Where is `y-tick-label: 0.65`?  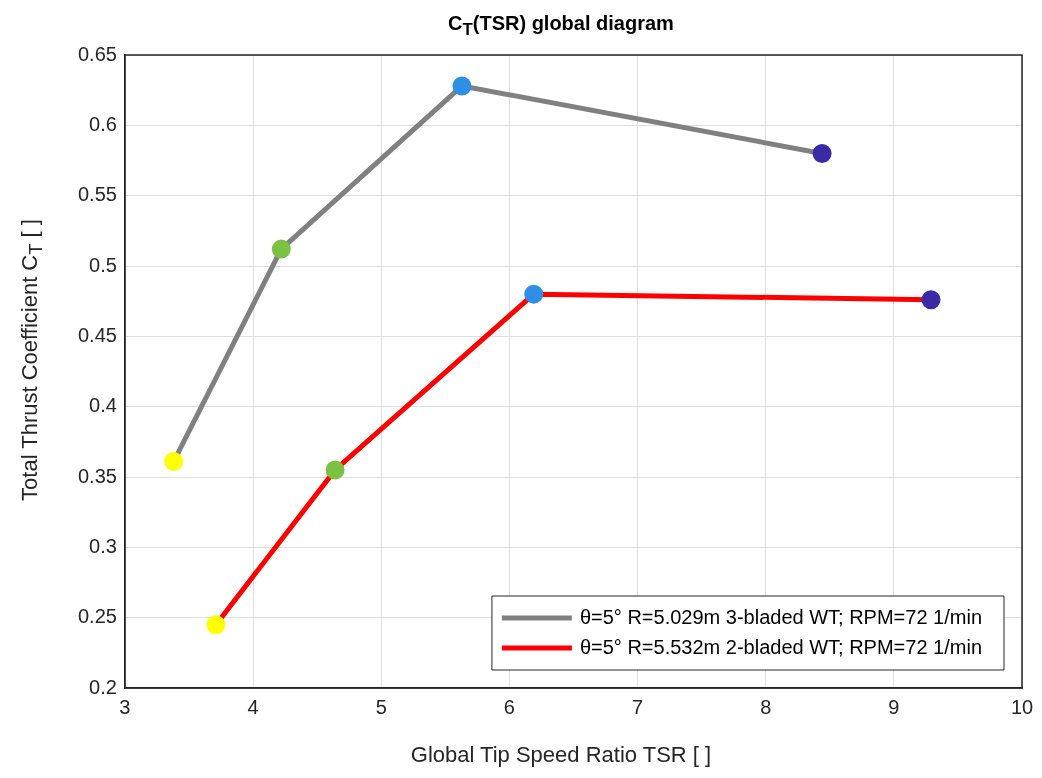
y-tick-label: 0.65 is located at coordinates (97, 53).